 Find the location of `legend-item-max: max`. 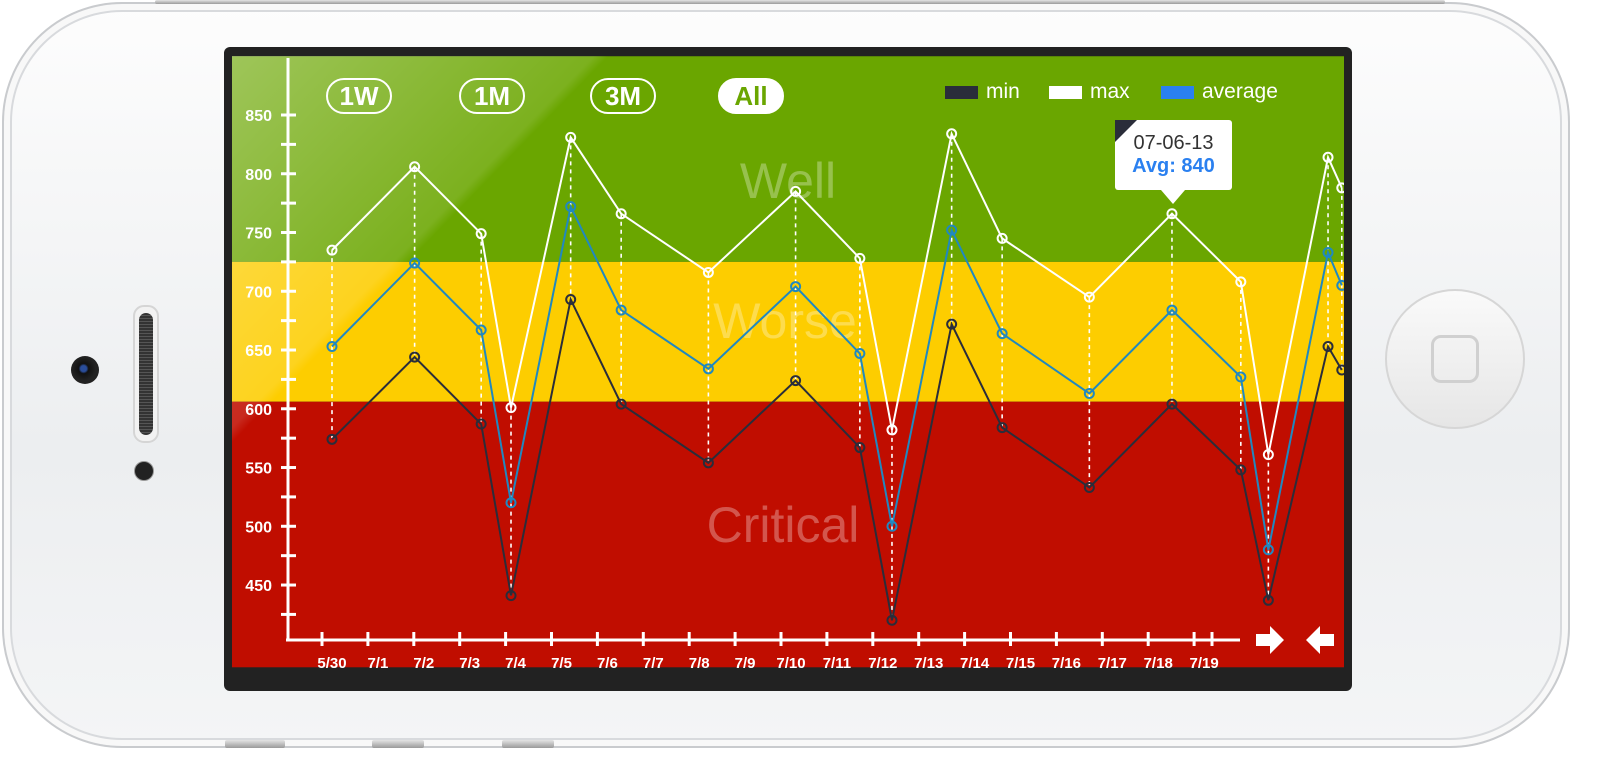

legend-item-max: max is located at coordinates (1089, 92).